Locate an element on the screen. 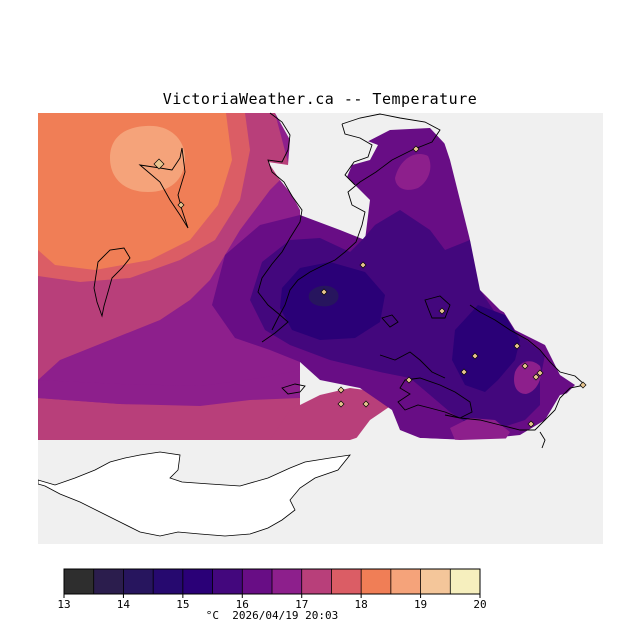 The height and width of the screenshot is (640, 640). legend-tick-label: 16 is located at coordinates (242, 604).